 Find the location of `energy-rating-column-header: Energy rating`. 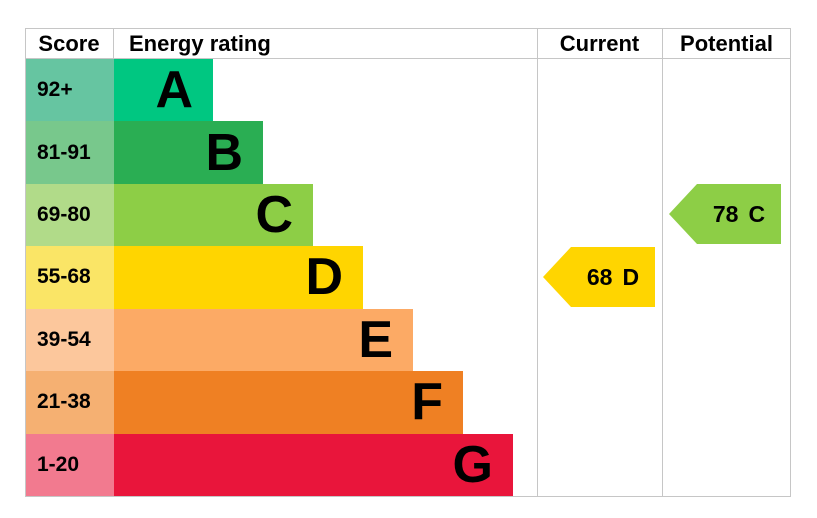

energy-rating-column-header: Energy rating is located at coordinates (200, 43).